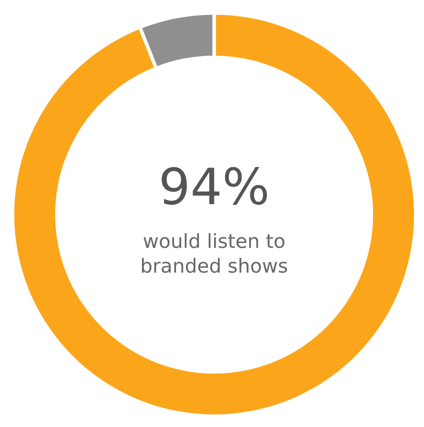  Describe the element at coordinates (215, 253) in the screenshot. I see `text: would listen to branded shows` at that location.